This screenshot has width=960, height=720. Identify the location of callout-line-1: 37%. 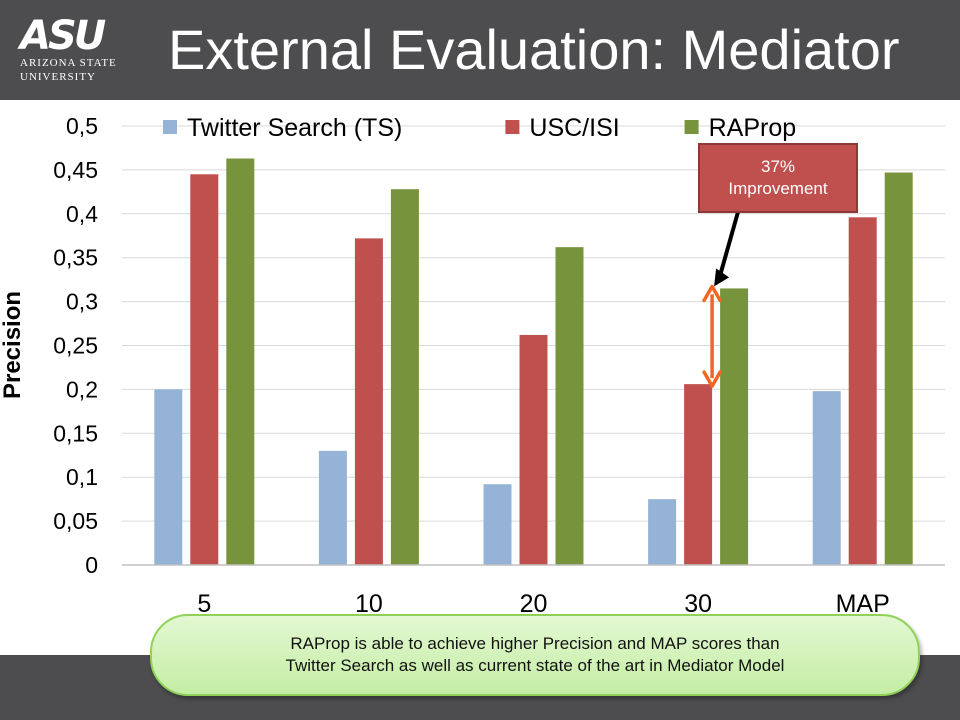
(778, 166).